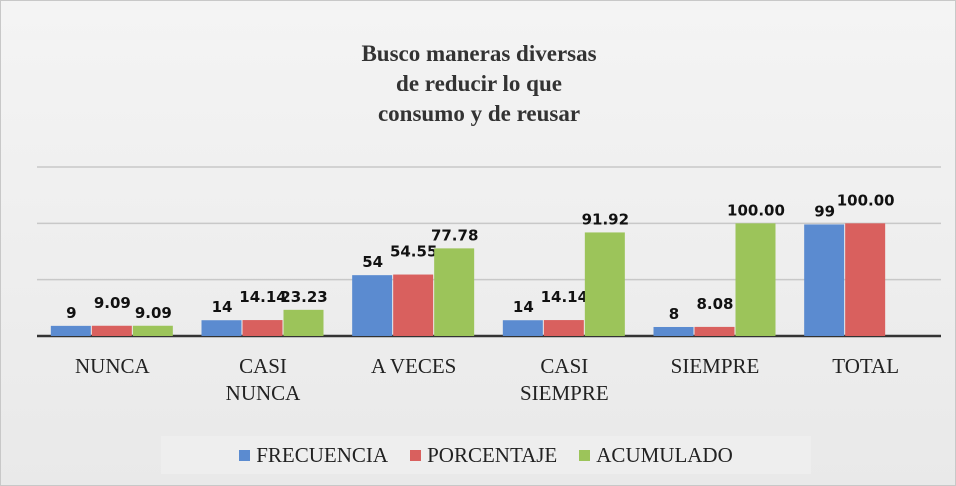  I want to click on legend-label: FRECUENCIA, so click(322, 454).